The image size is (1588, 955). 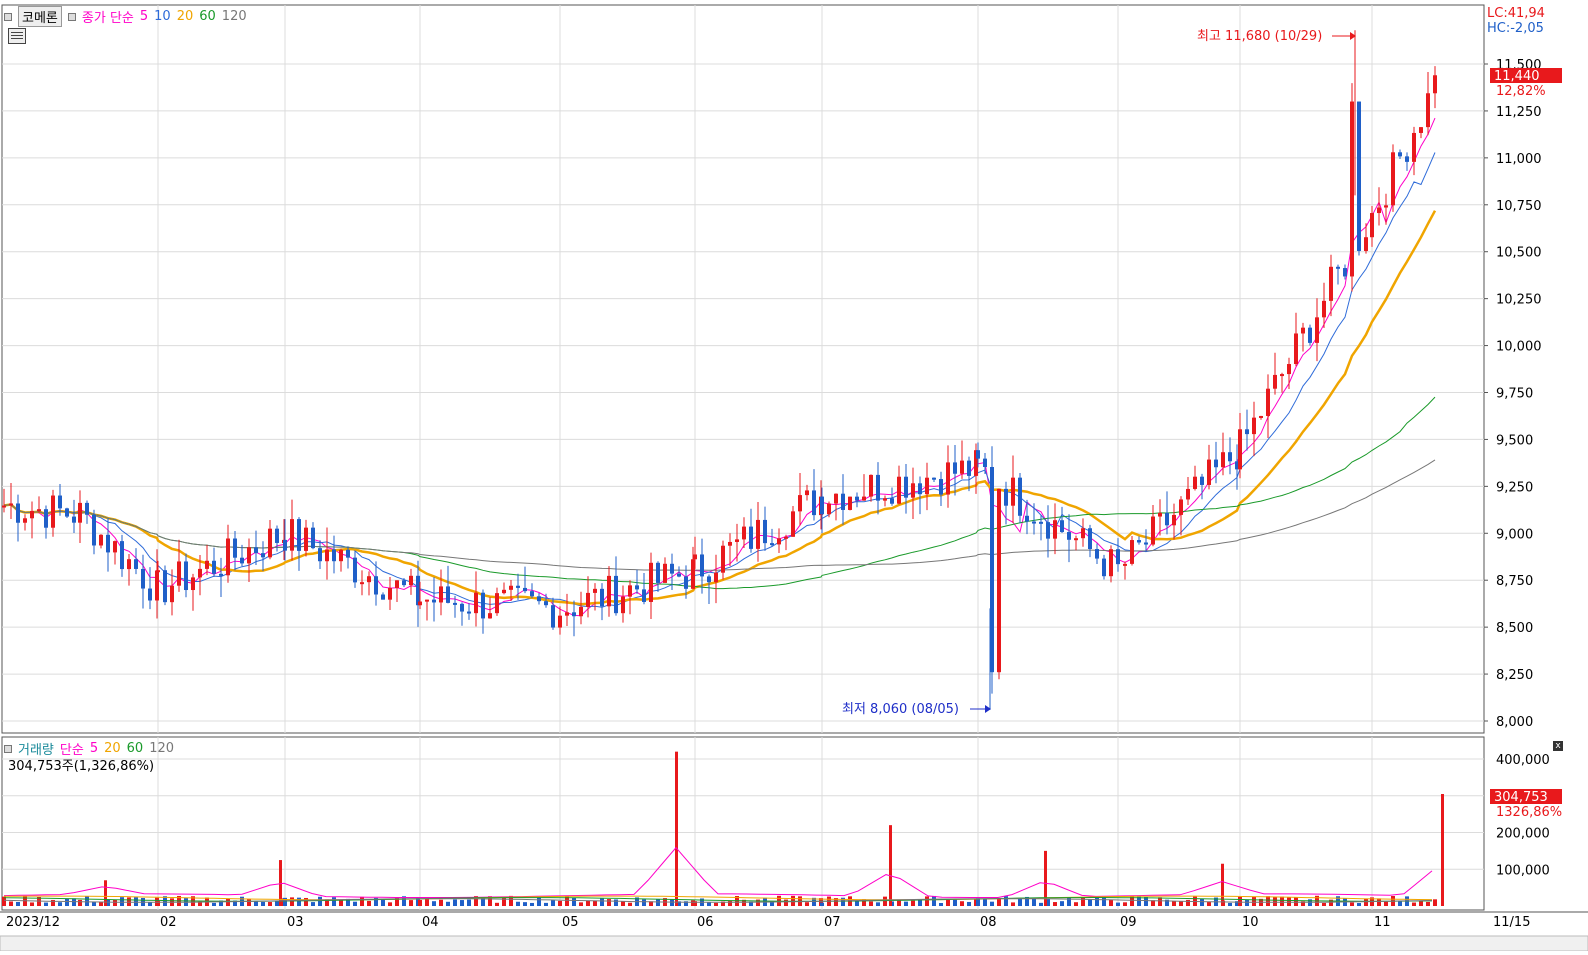 What do you see at coordinates (900, 709) in the screenshot?
I see `low-annotation: 최저 8,060 (08/05)` at bounding box center [900, 709].